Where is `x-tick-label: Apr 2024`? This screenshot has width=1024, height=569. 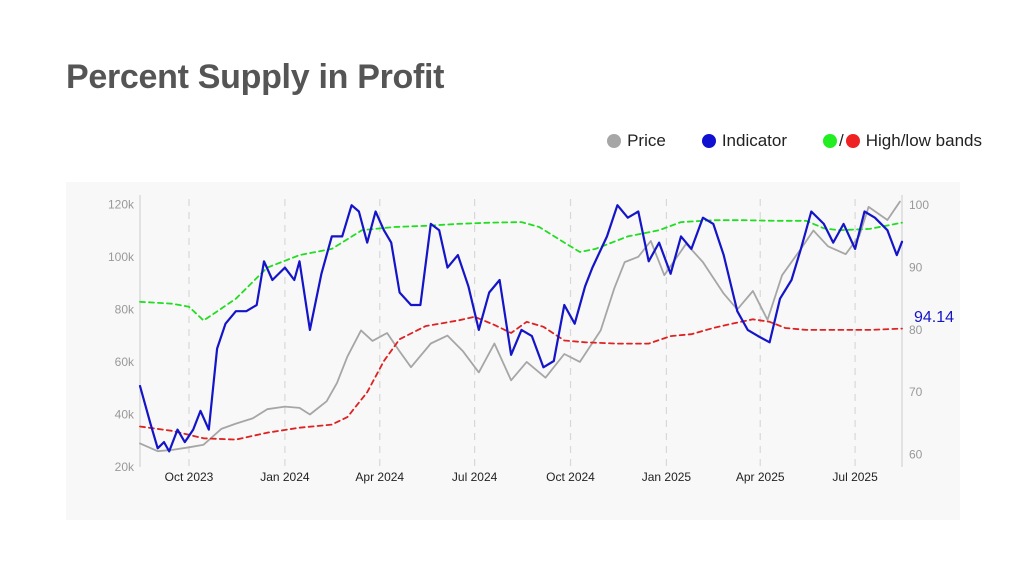 x-tick-label: Apr 2024 is located at coordinates (379, 477).